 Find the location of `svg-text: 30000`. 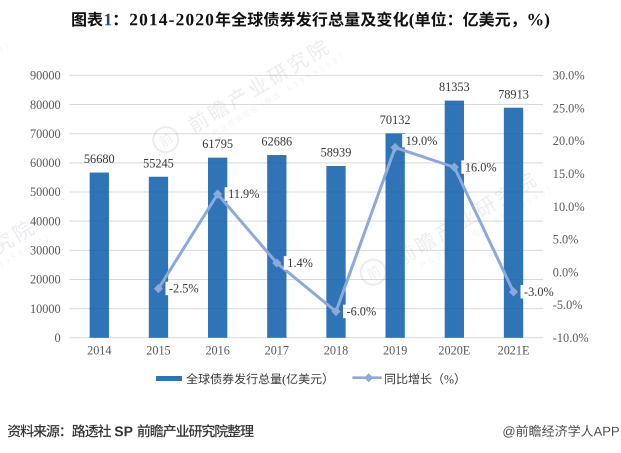

svg-text: 30000 is located at coordinates (45, 251).